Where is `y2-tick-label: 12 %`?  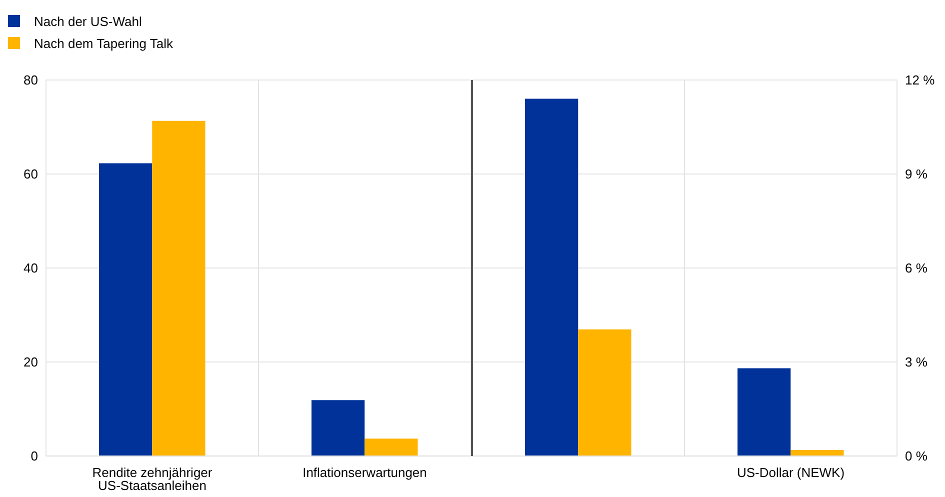
y2-tick-label: 12 % is located at coordinates (920, 80).